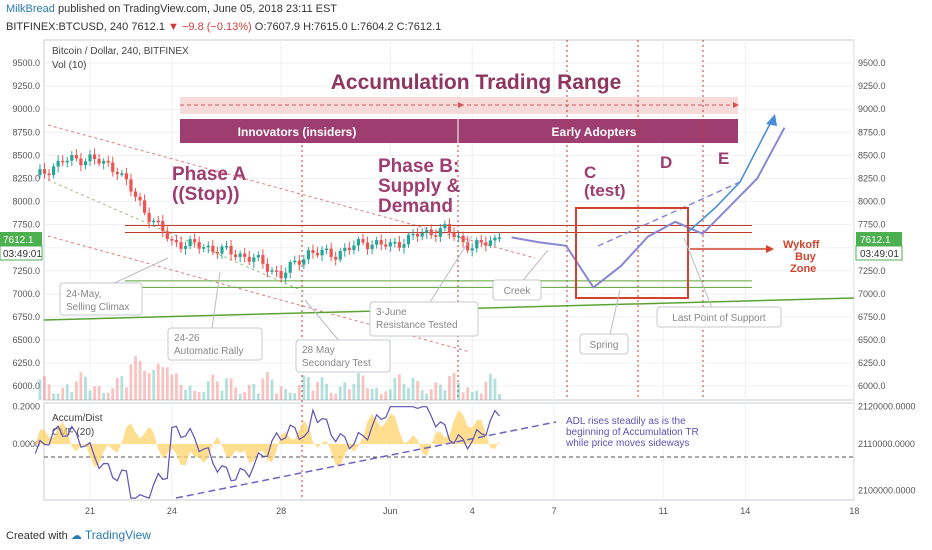 Image resolution: width=932 pixels, height=550 pixels. What do you see at coordinates (21, 239) in the screenshot?
I see `left-price-tag` at bounding box center [21, 239].